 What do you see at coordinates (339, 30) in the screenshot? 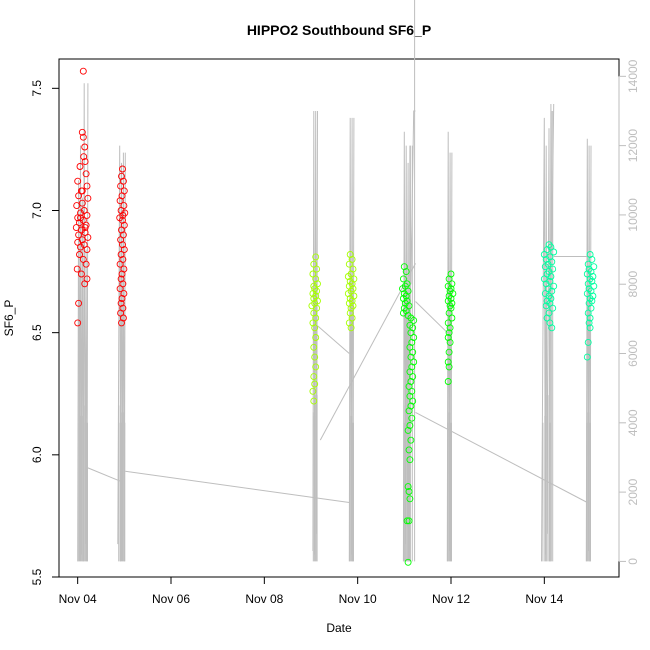
I see `chart-title: HIPPO2 Southbound SF6_P` at bounding box center [339, 30].